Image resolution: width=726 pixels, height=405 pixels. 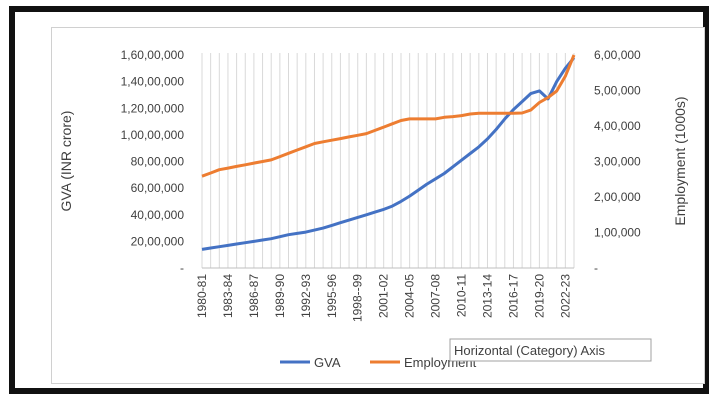 I want to click on x-tick-label: 1989-90, so click(x=280, y=296).